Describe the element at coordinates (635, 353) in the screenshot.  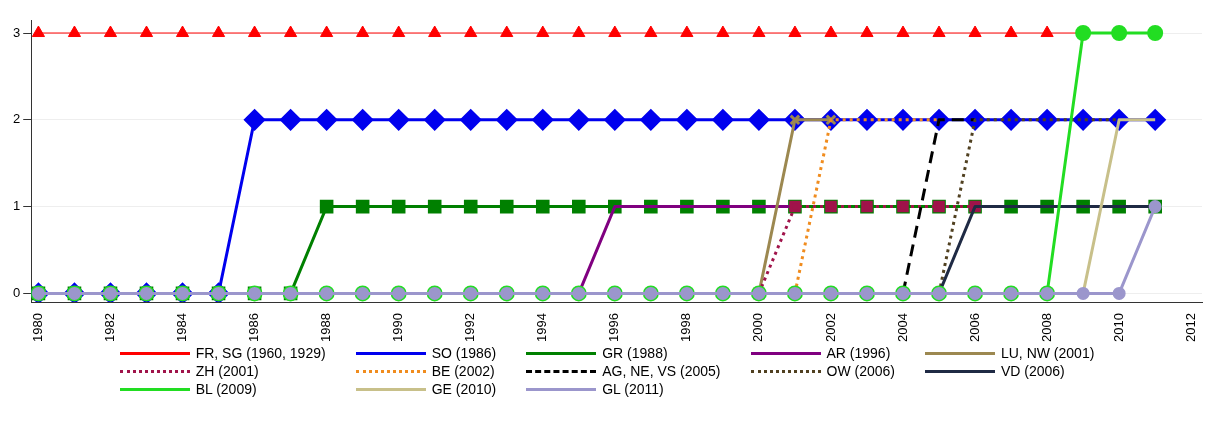
I see `legend-label: GR (1988)` at that location.